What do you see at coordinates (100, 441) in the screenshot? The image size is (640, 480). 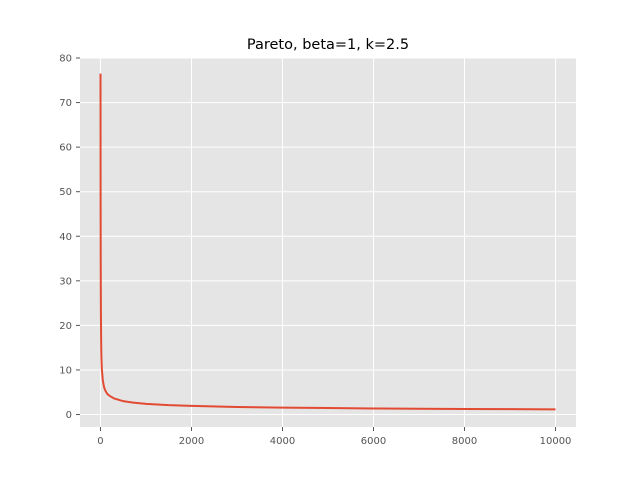 I see `x-tick-label: 0` at bounding box center [100, 441].